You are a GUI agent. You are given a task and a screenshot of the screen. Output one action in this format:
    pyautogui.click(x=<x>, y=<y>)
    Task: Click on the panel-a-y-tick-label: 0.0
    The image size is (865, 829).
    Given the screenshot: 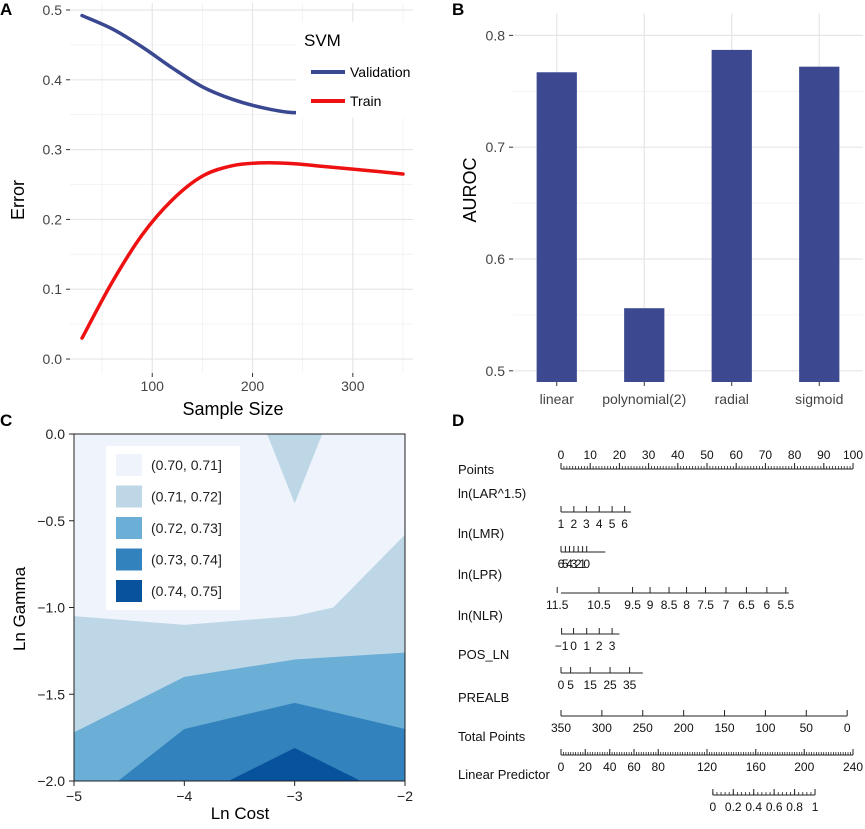 What is the action you would take?
    pyautogui.click(x=53, y=359)
    